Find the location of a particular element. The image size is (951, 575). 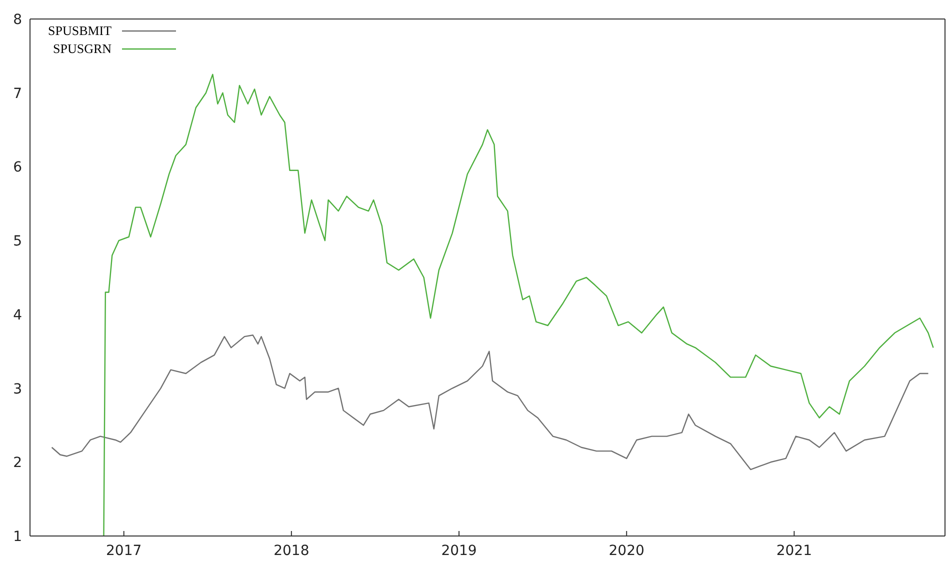

y-tick-label: 4 is located at coordinates (17, 315).